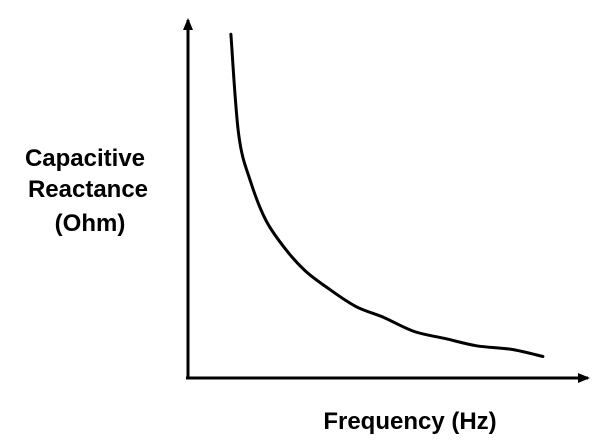 This screenshot has height=444, width=608. What do you see at coordinates (88, 189) in the screenshot?
I see `y-axis-label-line-2: Reactance` at bounding box center [88, 189].